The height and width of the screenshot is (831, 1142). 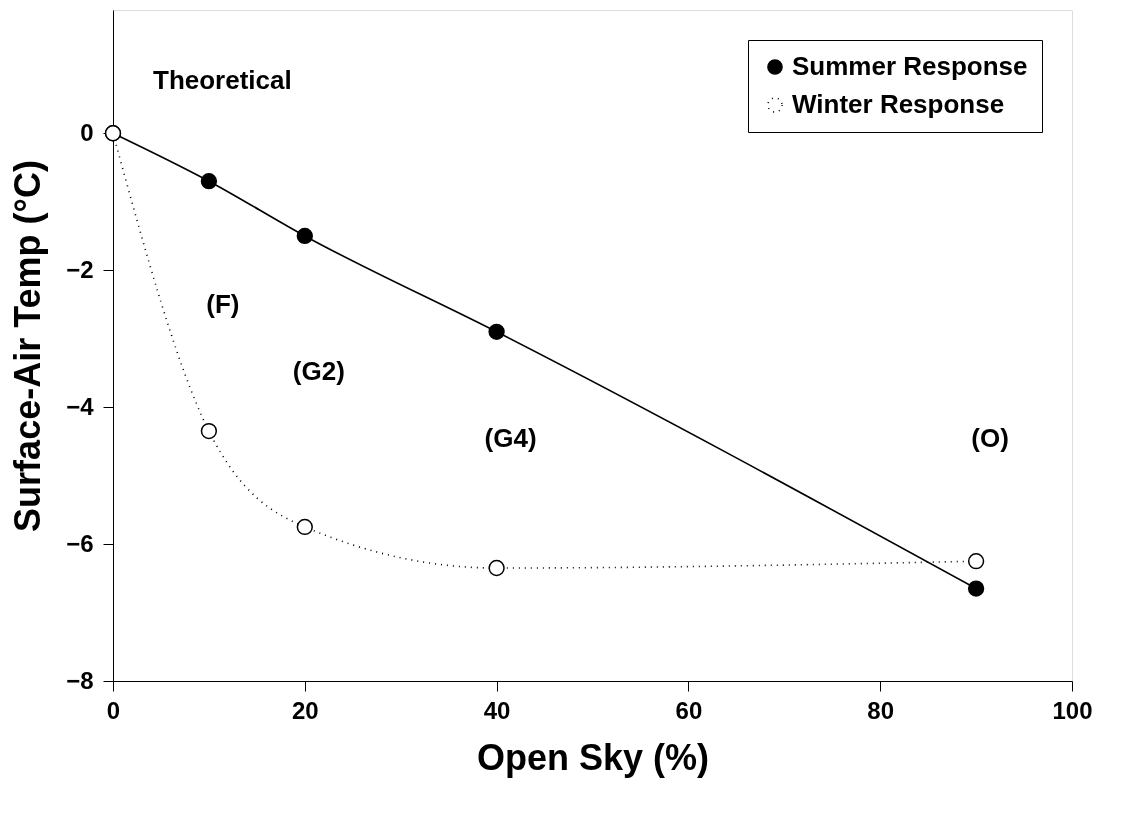 What do you see at coordinates (80, 680) in the screenshot?
I see `y-tick-label: −8` at bounding box center [80, 680].